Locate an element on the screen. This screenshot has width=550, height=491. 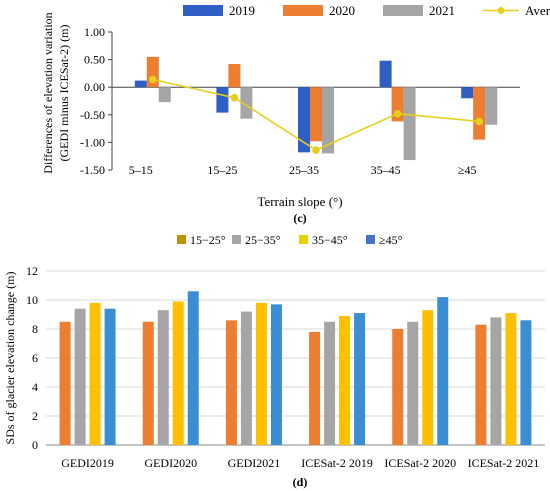
x-tick-label: ICESat-2 2020 is located at coordinates (420, 463).